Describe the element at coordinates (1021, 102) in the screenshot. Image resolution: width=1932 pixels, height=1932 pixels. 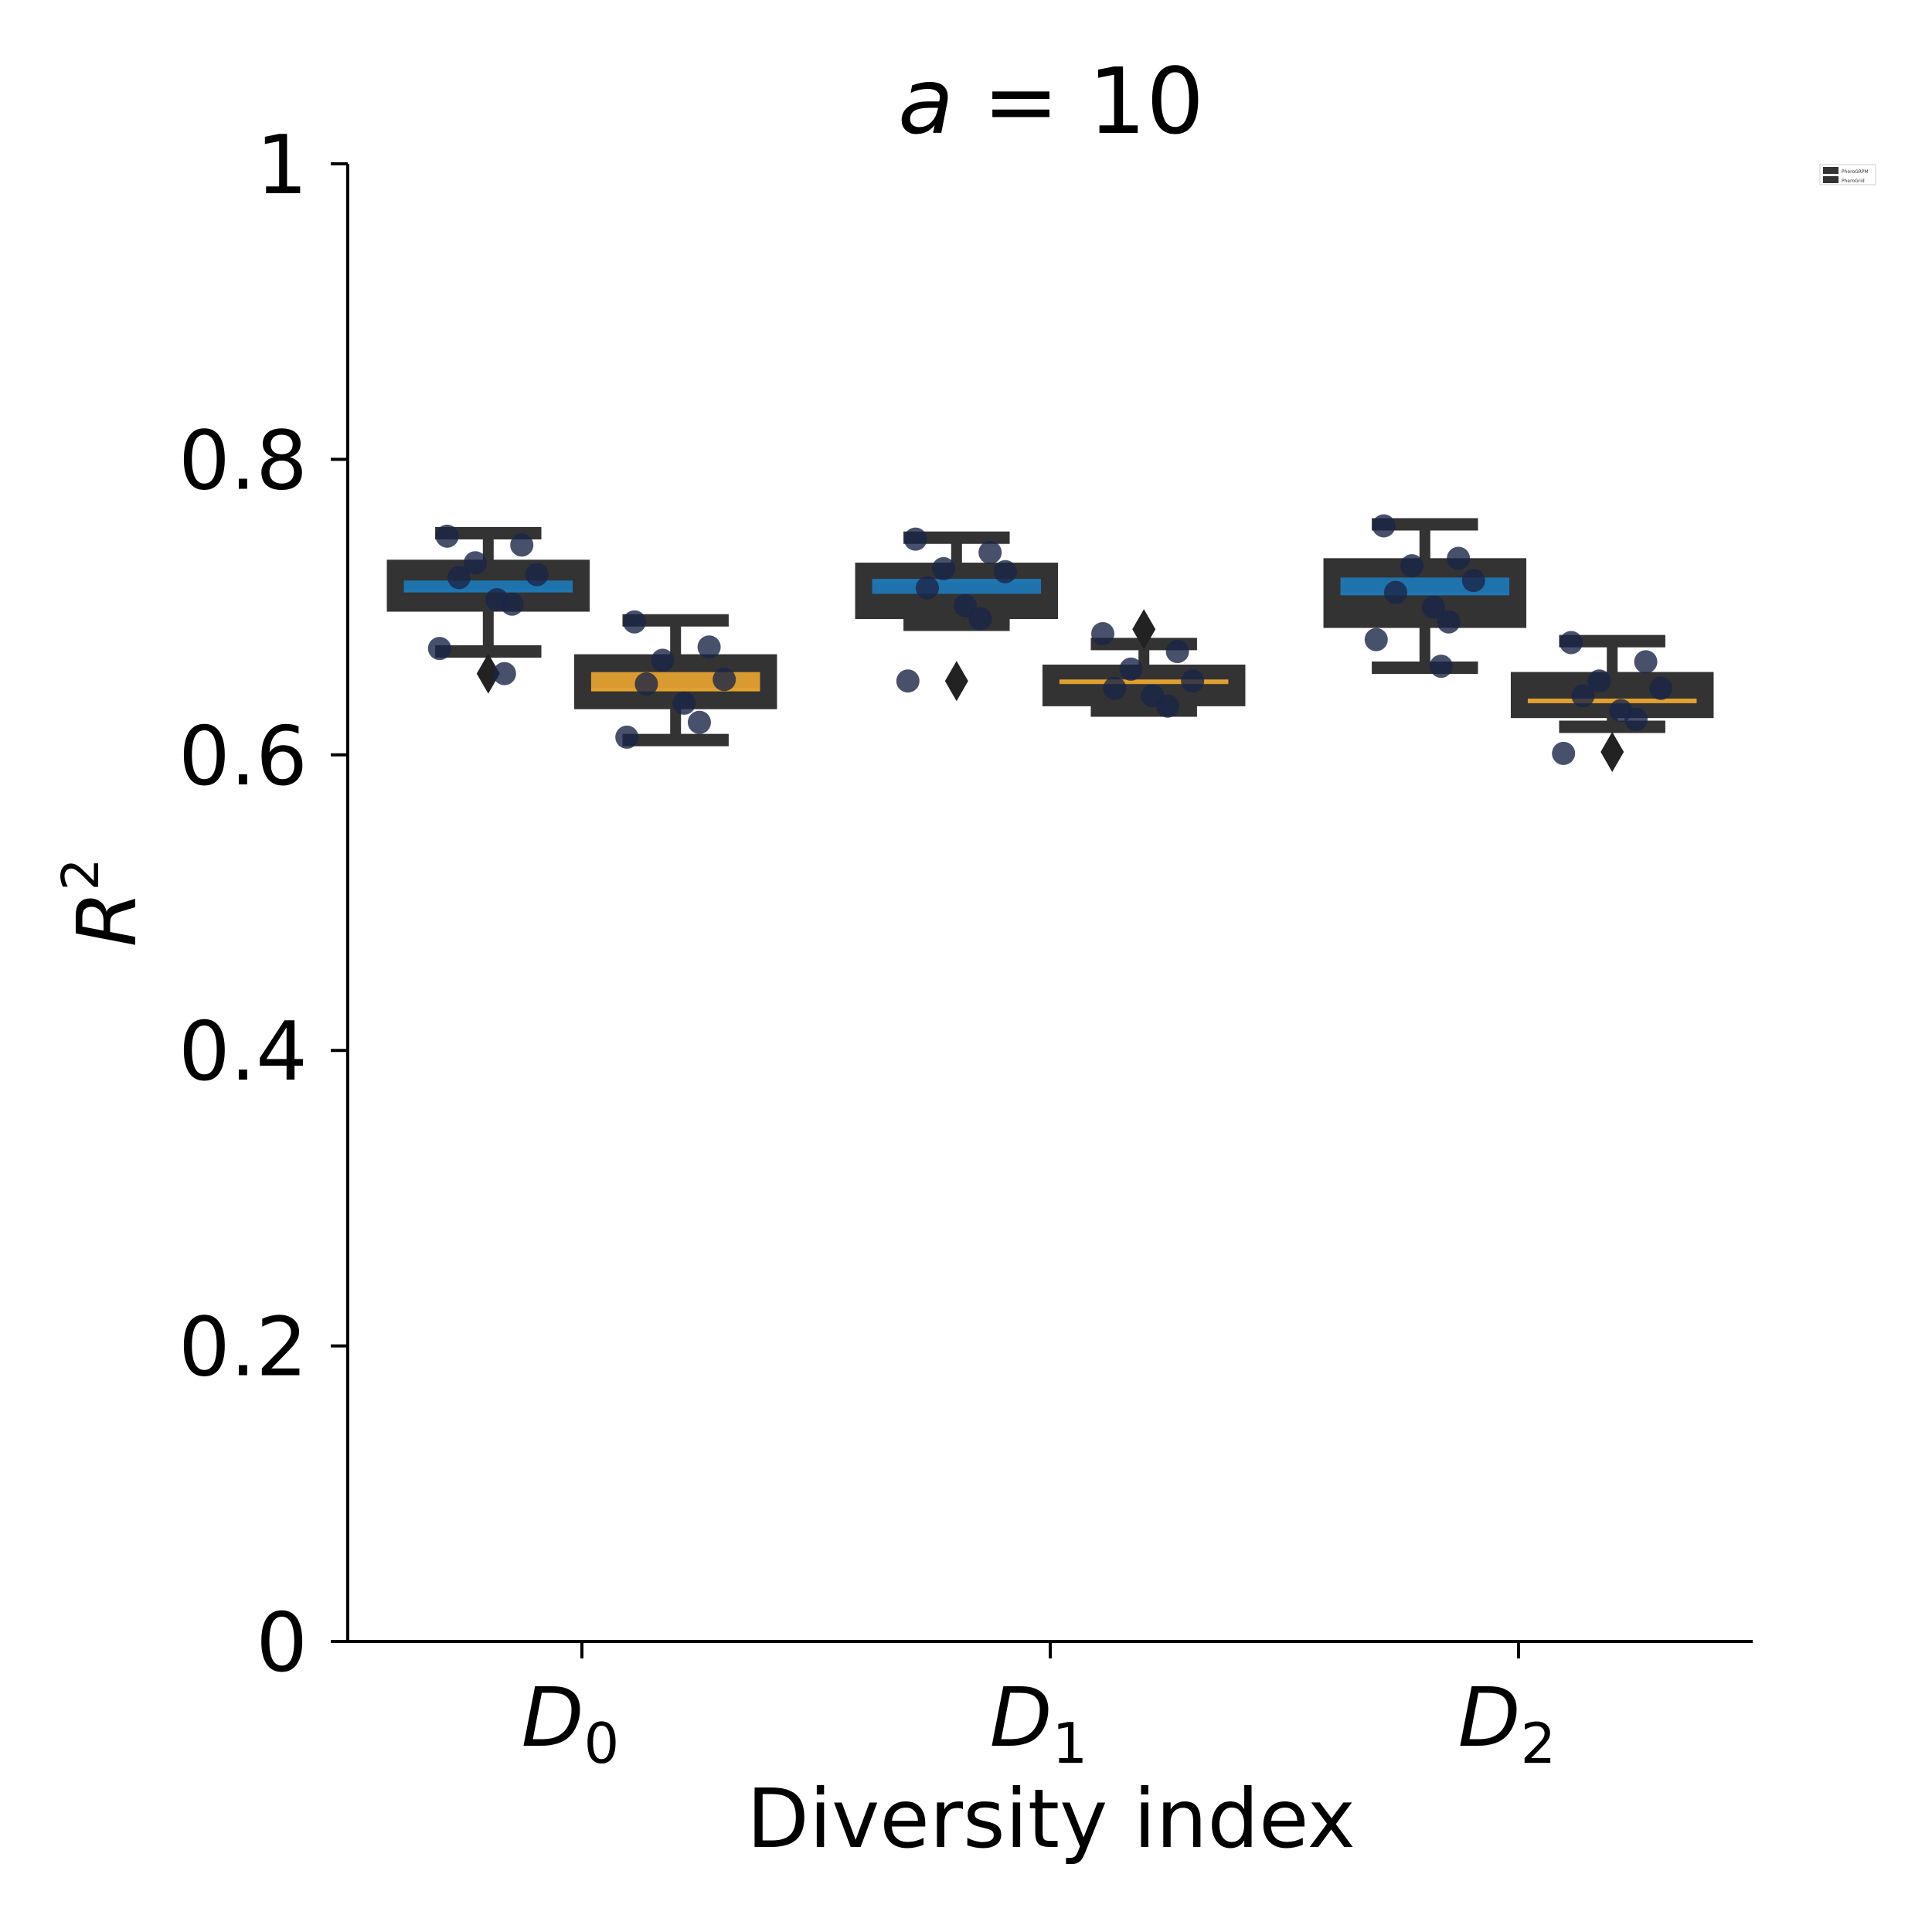
I see `title-operator: =` at that location.